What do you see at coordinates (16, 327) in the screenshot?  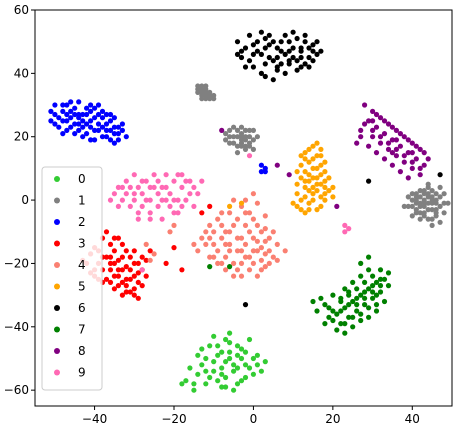 I see `y-tick-label: −40` at bounding box center [16, 327].